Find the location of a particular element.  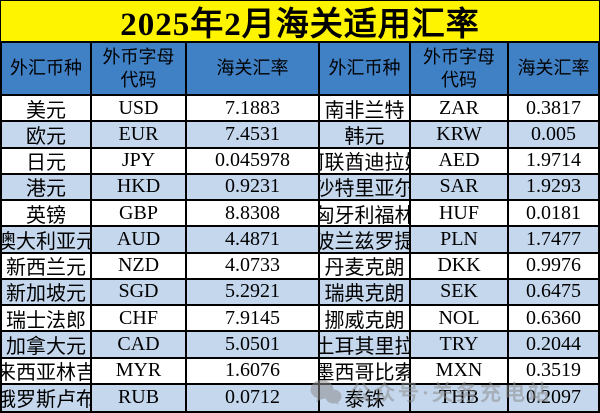

currency-name-cell: 俄罗斯卢布 is located at coordinates (47, 397).